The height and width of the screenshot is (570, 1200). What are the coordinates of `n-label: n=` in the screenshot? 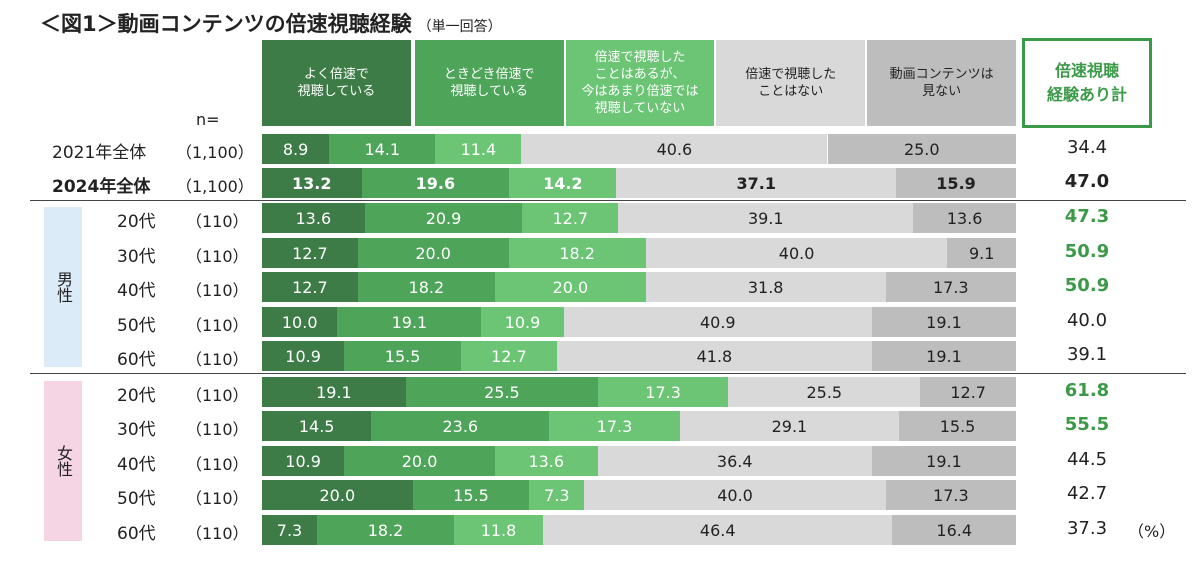 It's located at (208, 119).